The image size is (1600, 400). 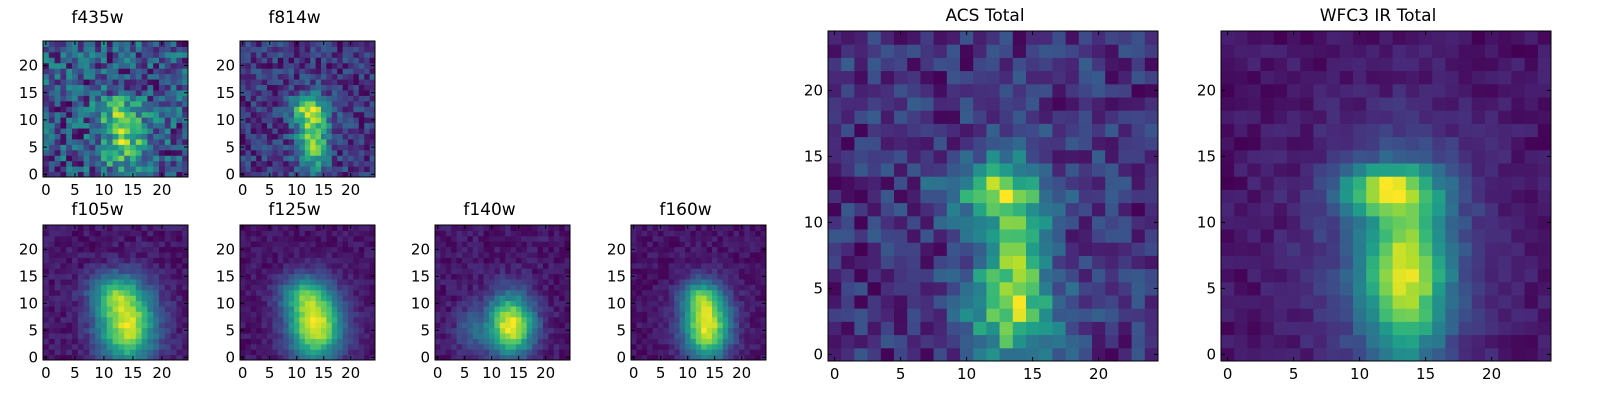 What do you see at coordinates (1098, 374) in the screenshot?
I see `x-tick-label: 20` at bounding box center [1098, 374].